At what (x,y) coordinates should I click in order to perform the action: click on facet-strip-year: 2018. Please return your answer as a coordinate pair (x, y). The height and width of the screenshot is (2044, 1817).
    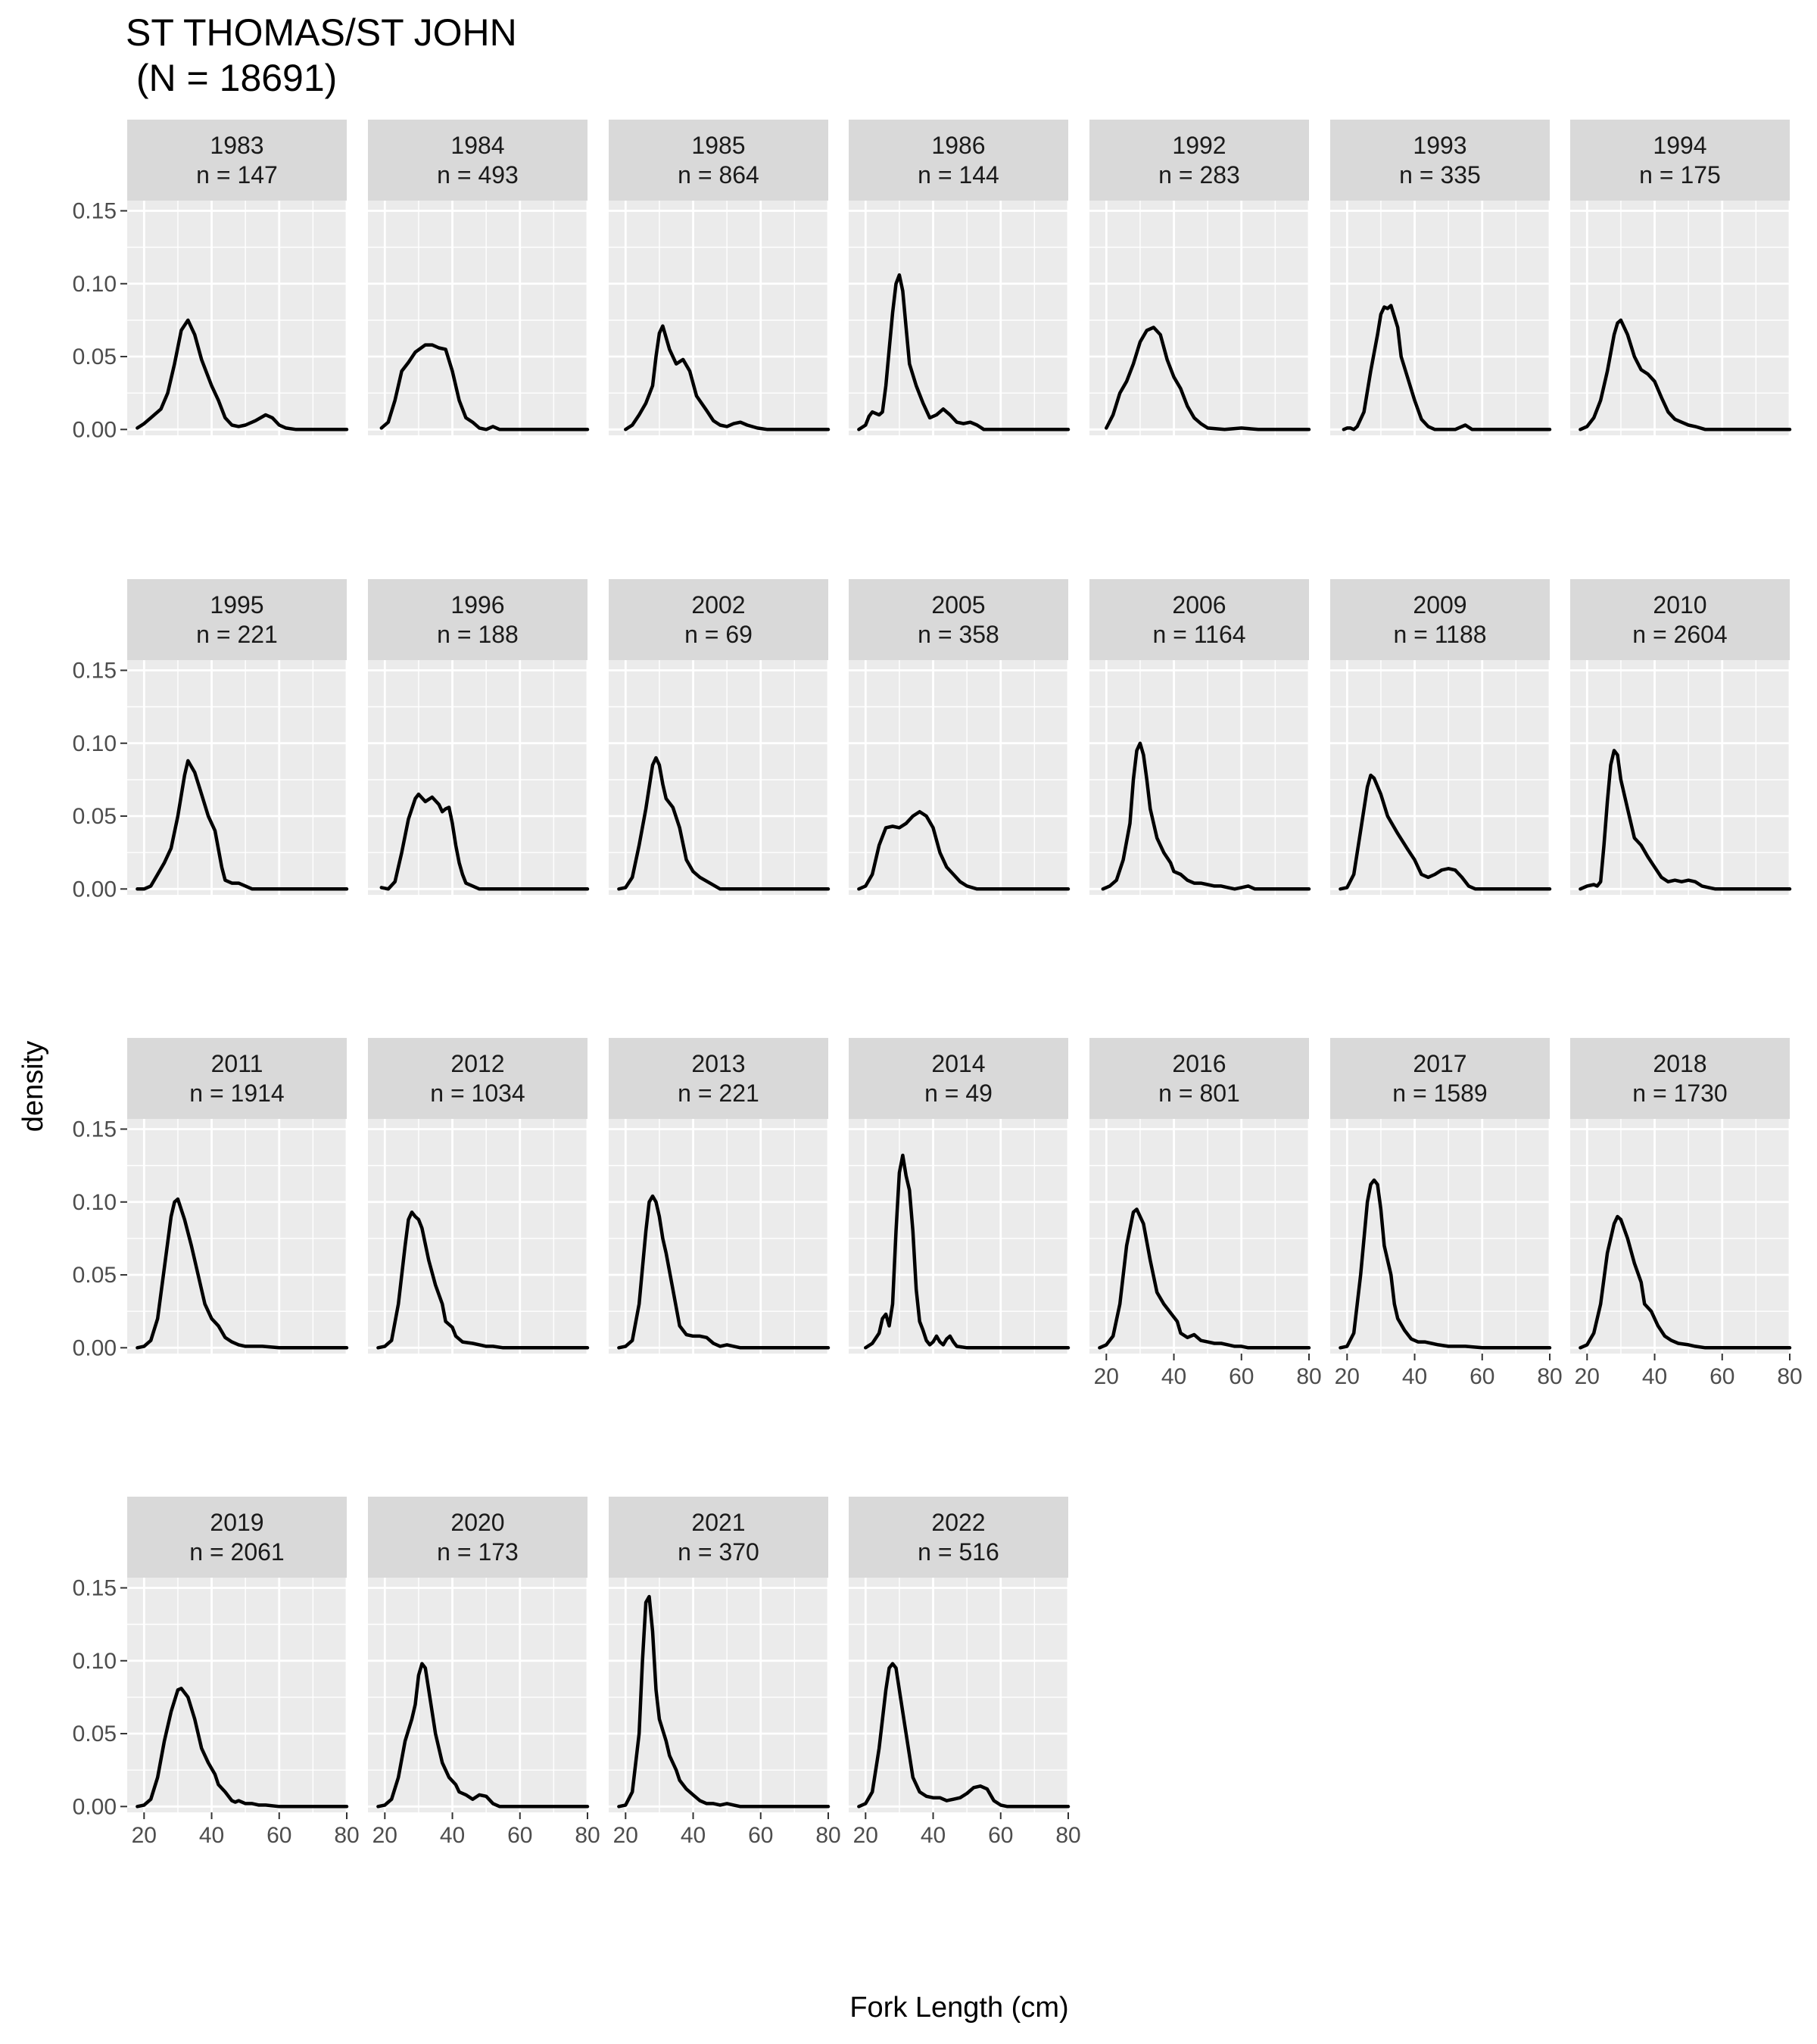
    Looking at the image, I should click on (1679, 1063).